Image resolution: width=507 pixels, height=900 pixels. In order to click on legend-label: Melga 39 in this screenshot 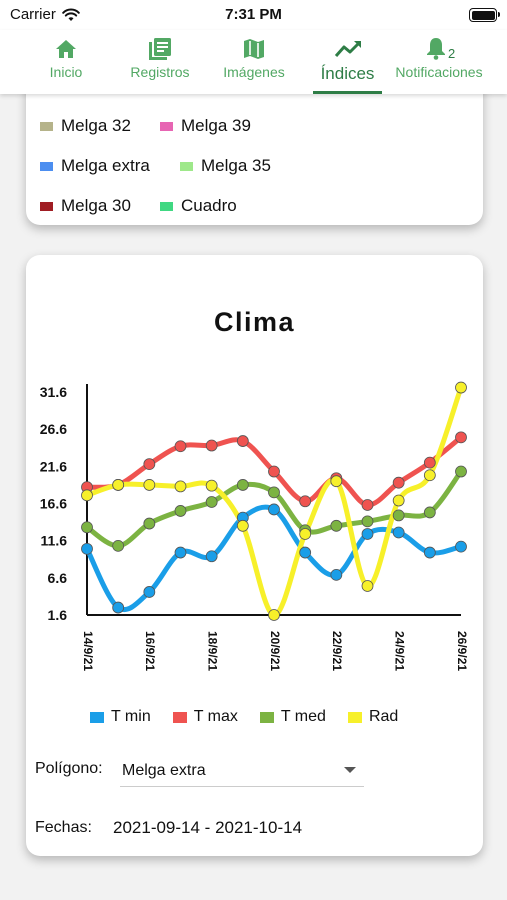, I will do `click(216, 125)`.